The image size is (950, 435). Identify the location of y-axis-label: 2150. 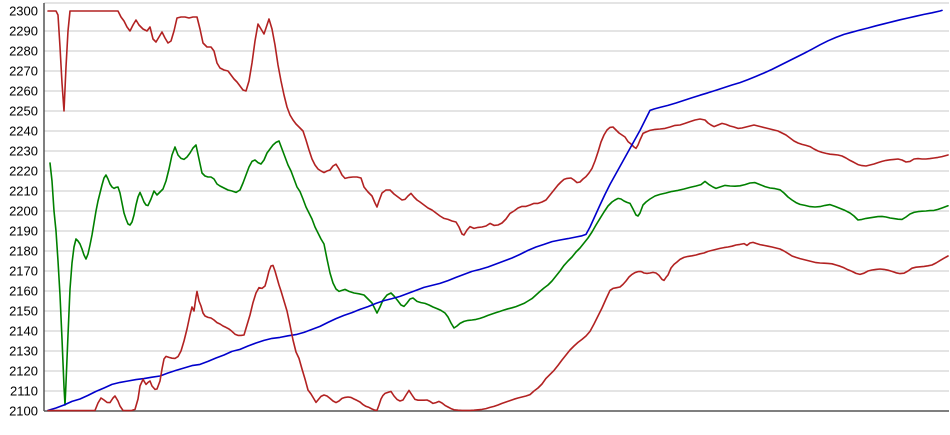
(23, 311).